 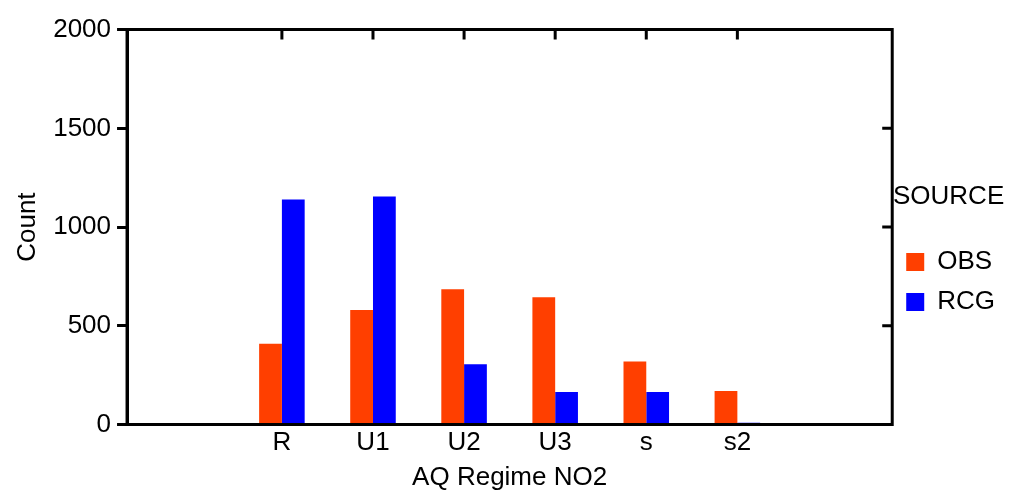 What do you see at coordinates (82, 27) in the screenshot?
I see `y-tick-label: 2000` at bounding box center [82, 27].